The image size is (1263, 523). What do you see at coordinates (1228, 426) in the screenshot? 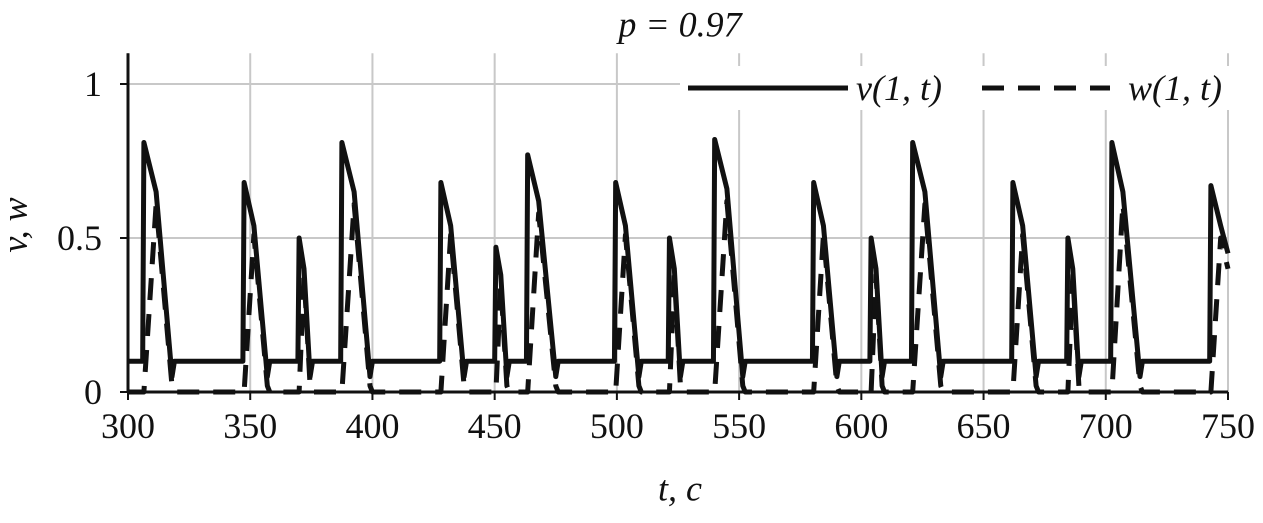
I see `x-tick-label: 750` at bounding box center [1228, 426].